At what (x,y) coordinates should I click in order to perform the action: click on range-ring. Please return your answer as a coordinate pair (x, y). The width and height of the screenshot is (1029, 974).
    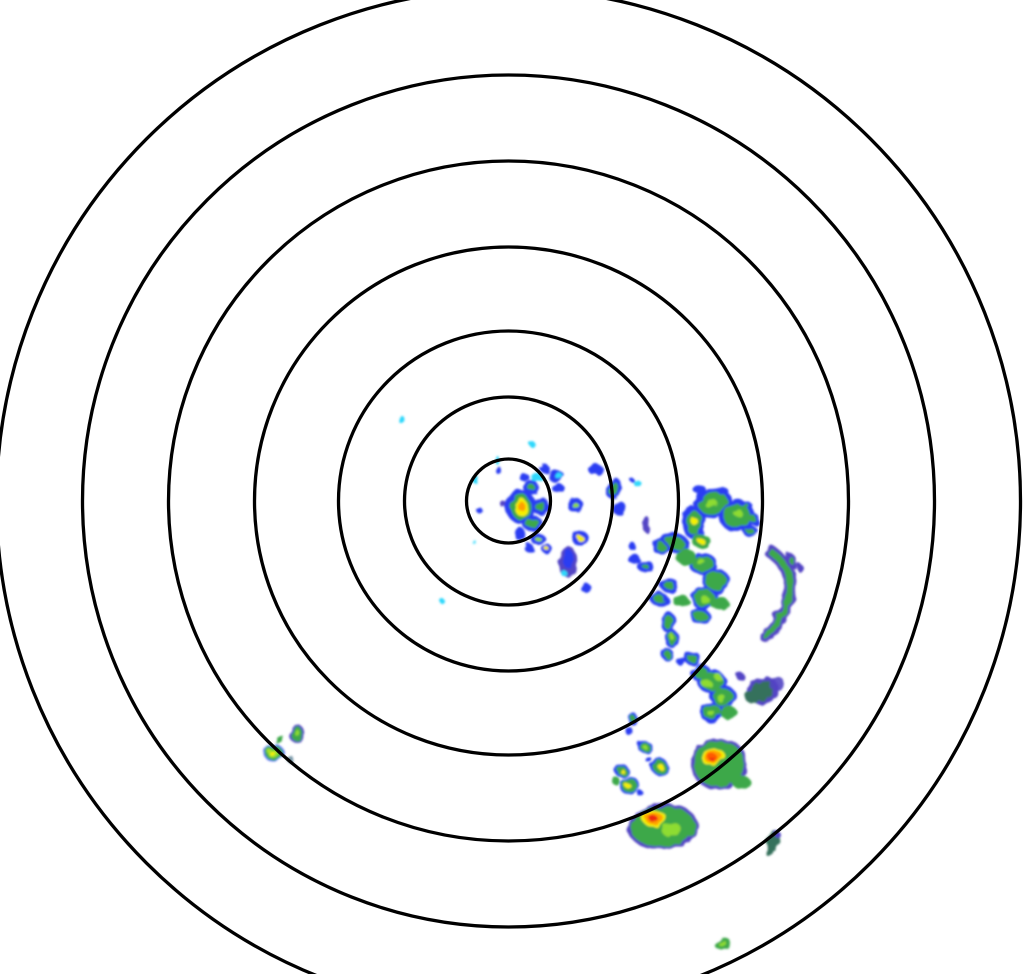
    Looking at the image, I should click on (508, 501).